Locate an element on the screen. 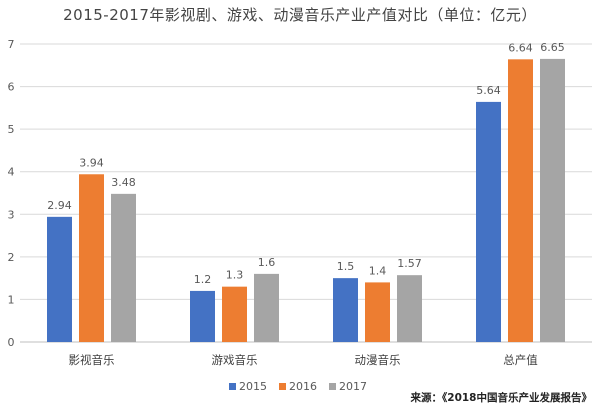 This screenshot has height=419, width=600. x-tick-label: 总产值 is located at coordinates (520, 360).